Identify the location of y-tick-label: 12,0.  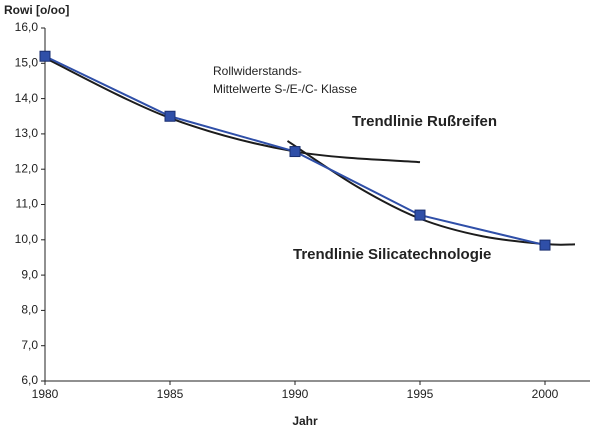
(27, 168).